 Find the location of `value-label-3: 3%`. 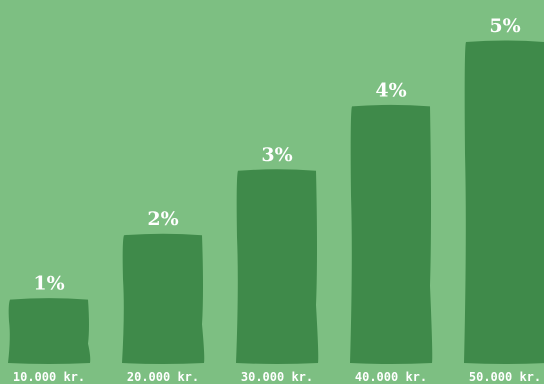

value-label-3: 3% is located at coordinates (276, 155).